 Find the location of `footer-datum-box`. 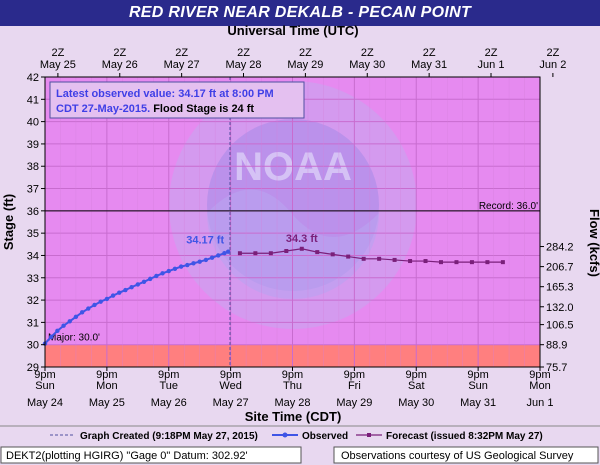

footer-datum-box is located at coordinates (151, 455).